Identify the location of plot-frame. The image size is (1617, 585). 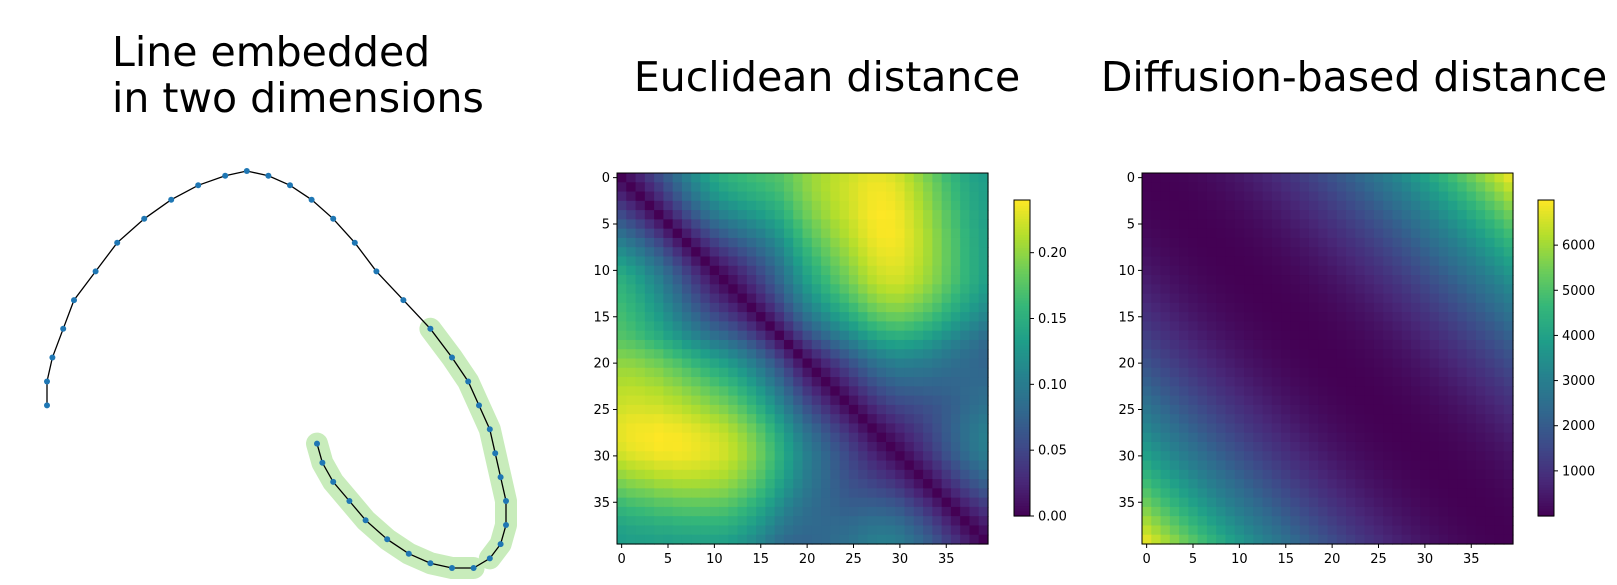
(1327, 358).